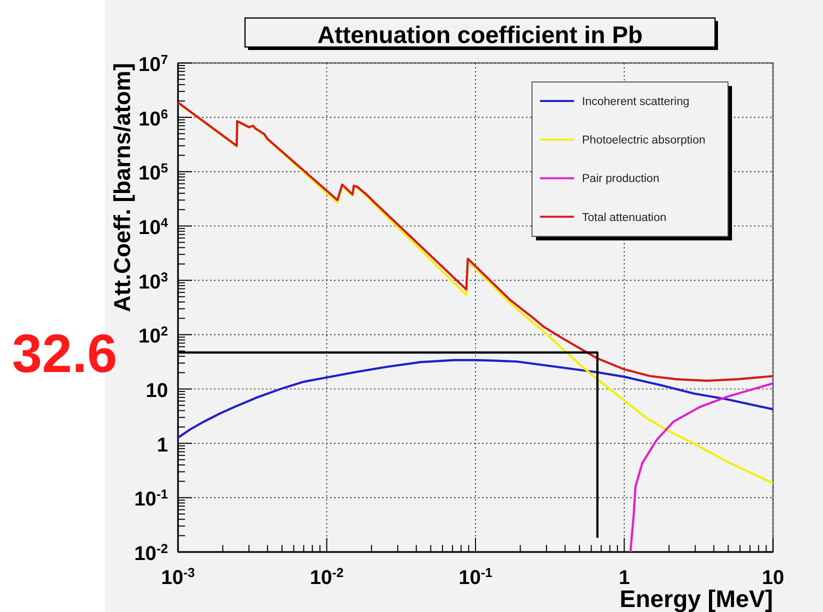 The height and width of the screenshot is (612, 823). Describe the element at coordinates (153, 335) in the screenshot. I see `y-tick-label: 10$^{2}$` at that location.